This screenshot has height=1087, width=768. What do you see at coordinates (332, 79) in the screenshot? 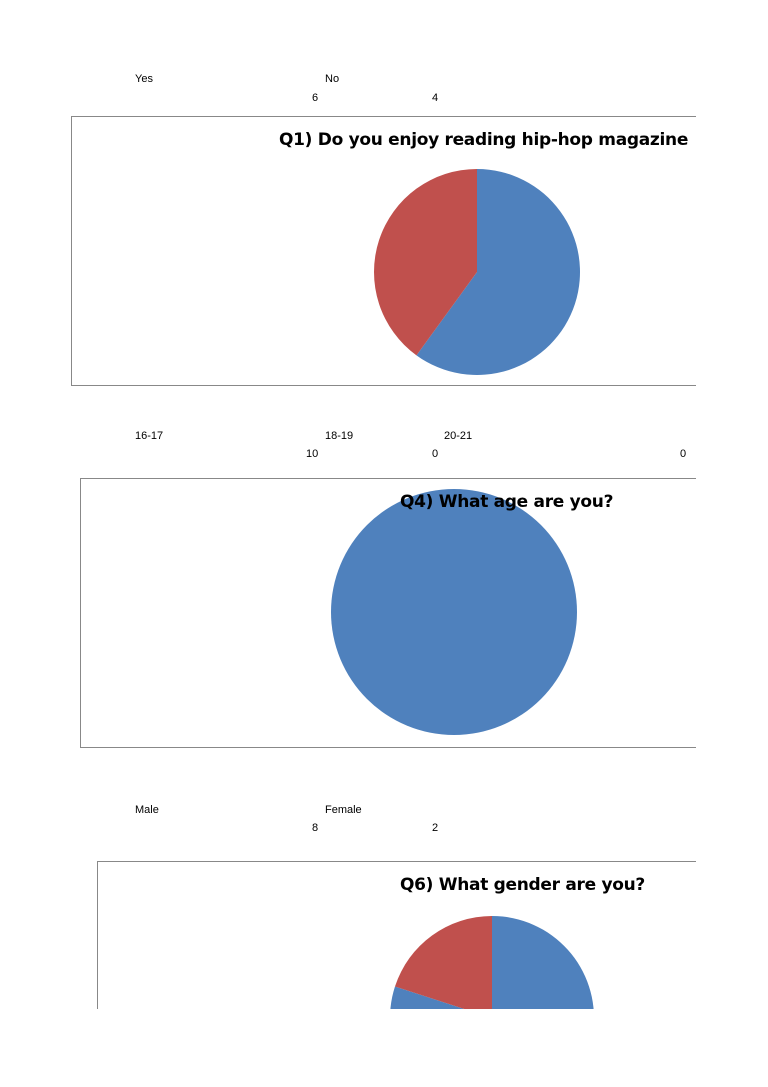
I see `q1-header-no: No` at bounding box center [332, 79].